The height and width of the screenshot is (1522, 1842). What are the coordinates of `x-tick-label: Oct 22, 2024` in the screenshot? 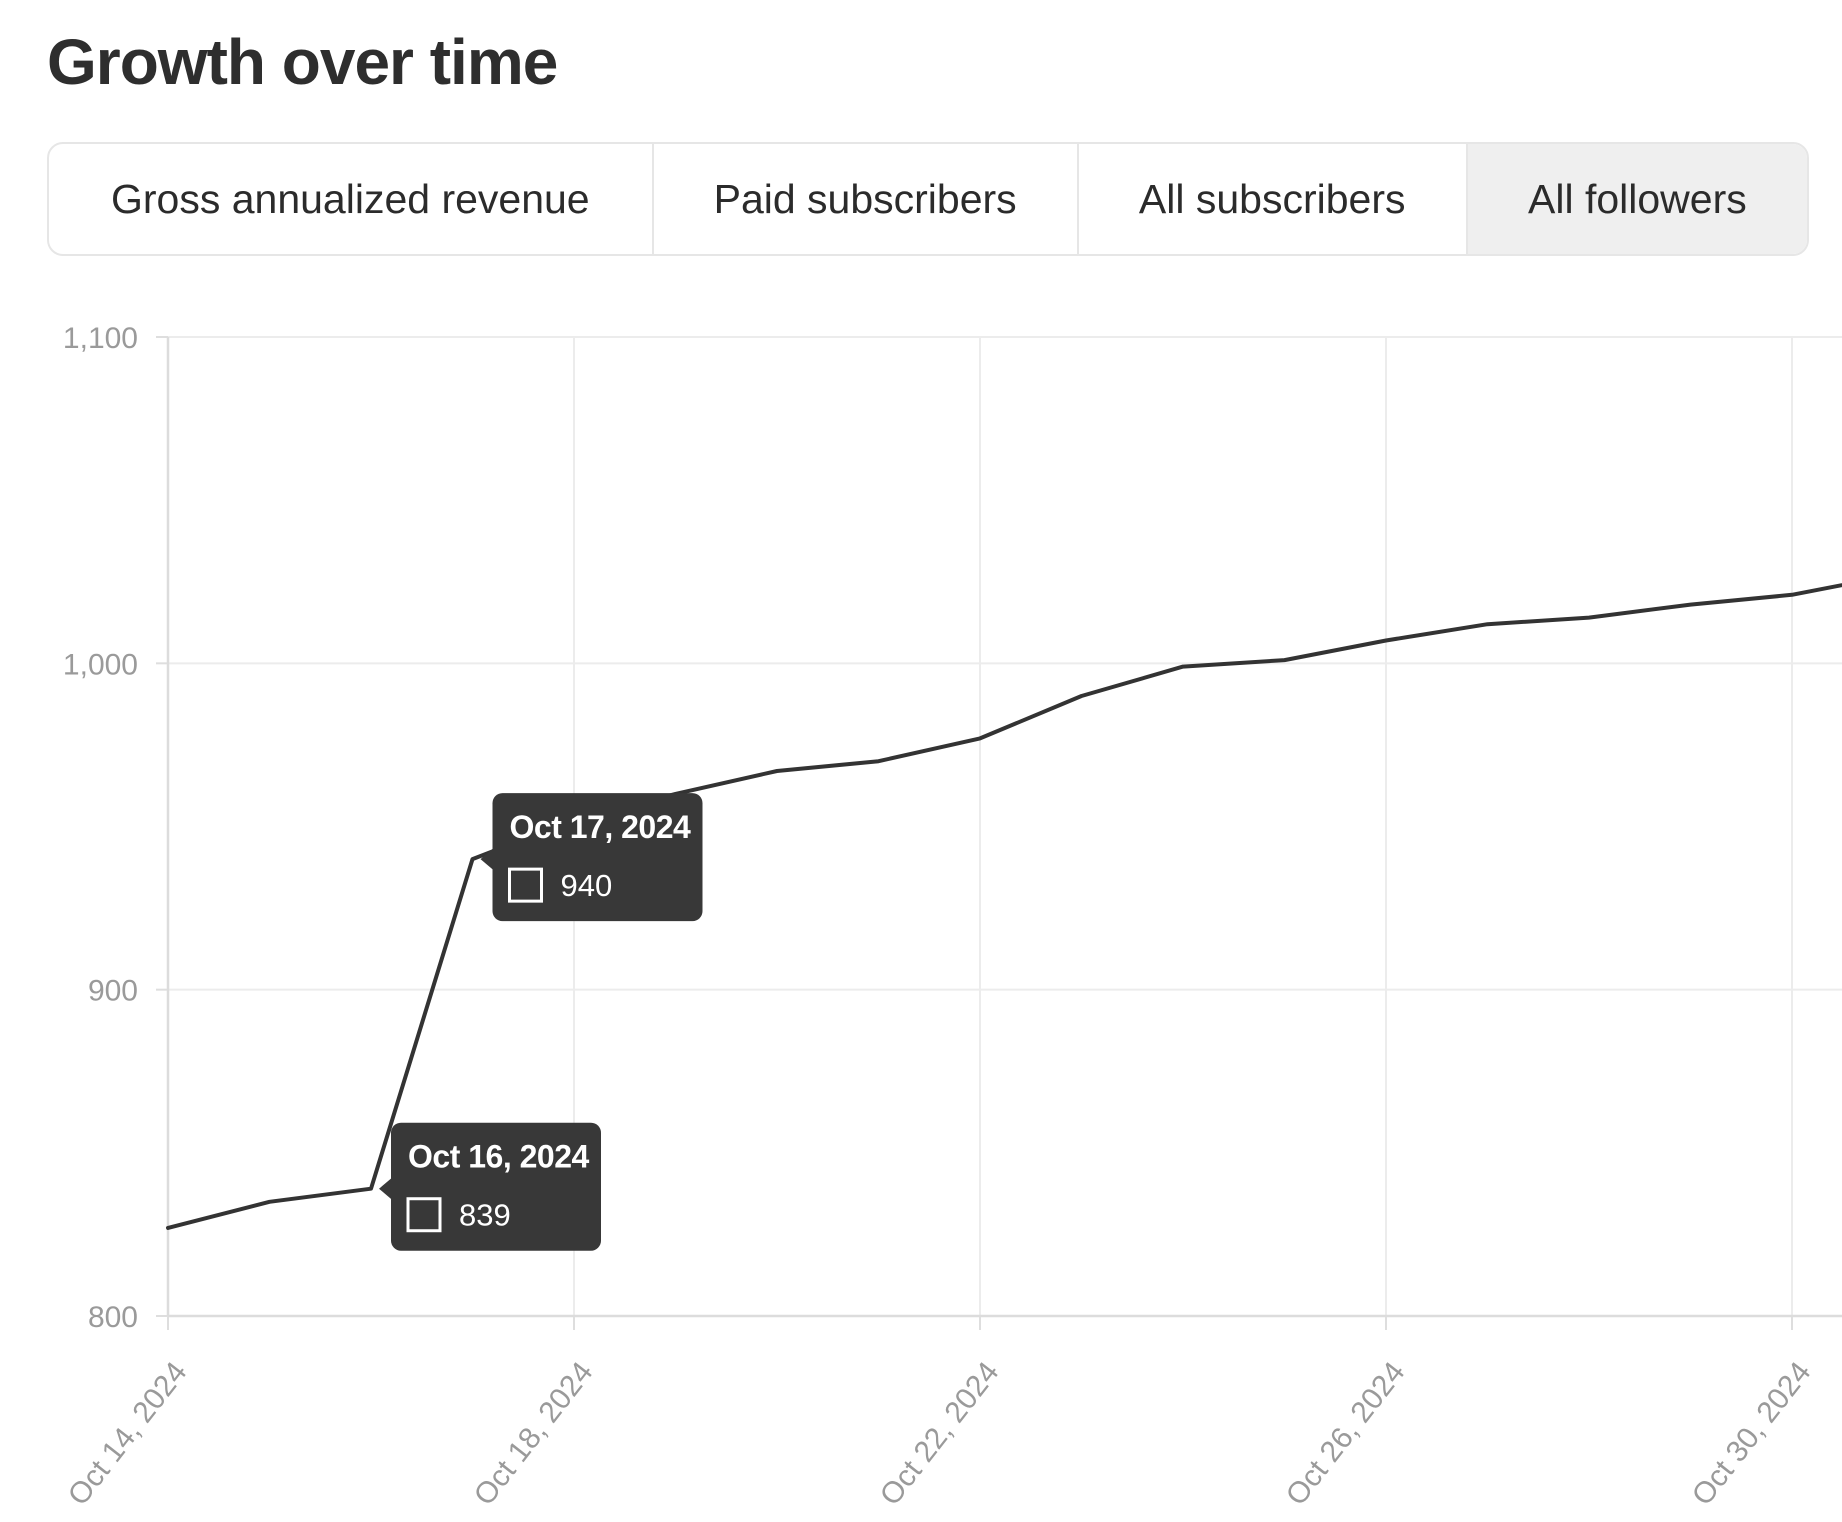 It's located at (940, 1434).